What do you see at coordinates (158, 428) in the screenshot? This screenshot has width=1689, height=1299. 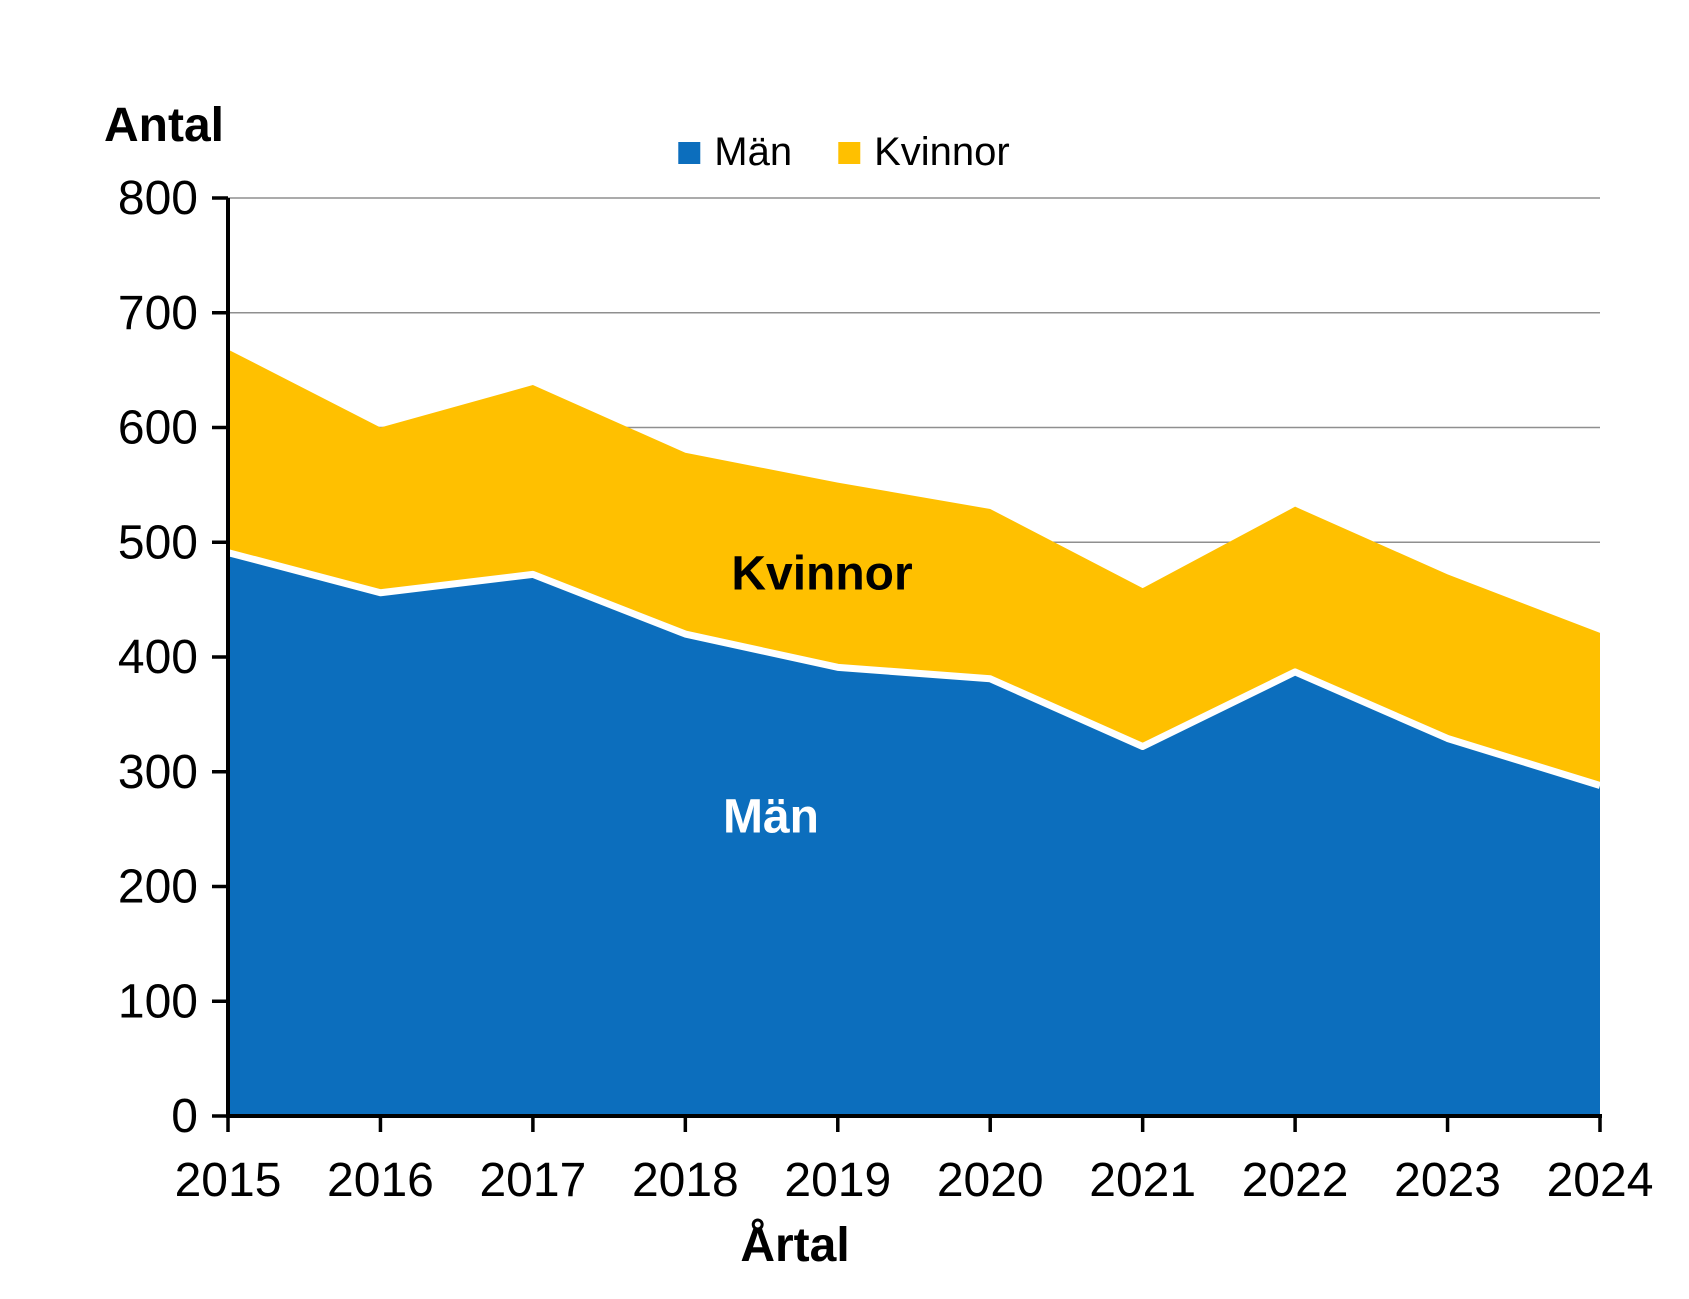 I see `y-tick-label: 600` at bounding box center [158, 428].